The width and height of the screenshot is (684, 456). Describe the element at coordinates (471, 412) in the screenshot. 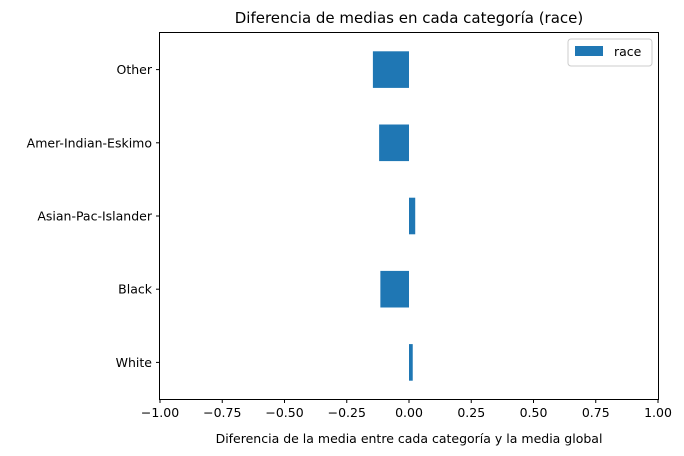

I see `x-tick-label: 0.25` at that location.